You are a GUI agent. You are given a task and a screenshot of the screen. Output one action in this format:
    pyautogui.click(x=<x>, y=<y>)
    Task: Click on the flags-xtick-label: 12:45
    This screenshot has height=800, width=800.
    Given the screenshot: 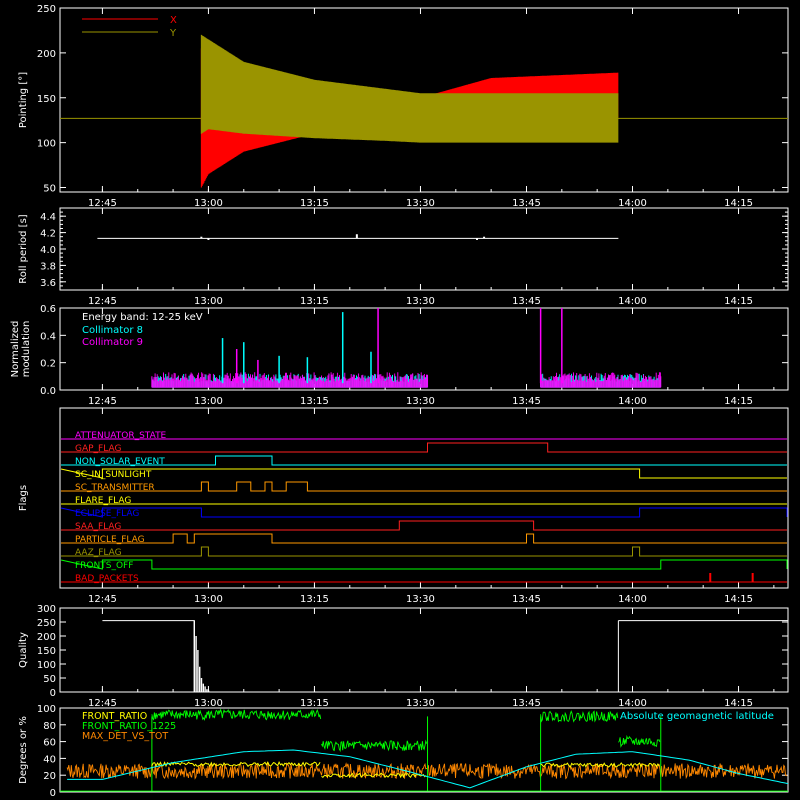 What is the action you would take?
    pyautogui.click(x=102, y=599)
    